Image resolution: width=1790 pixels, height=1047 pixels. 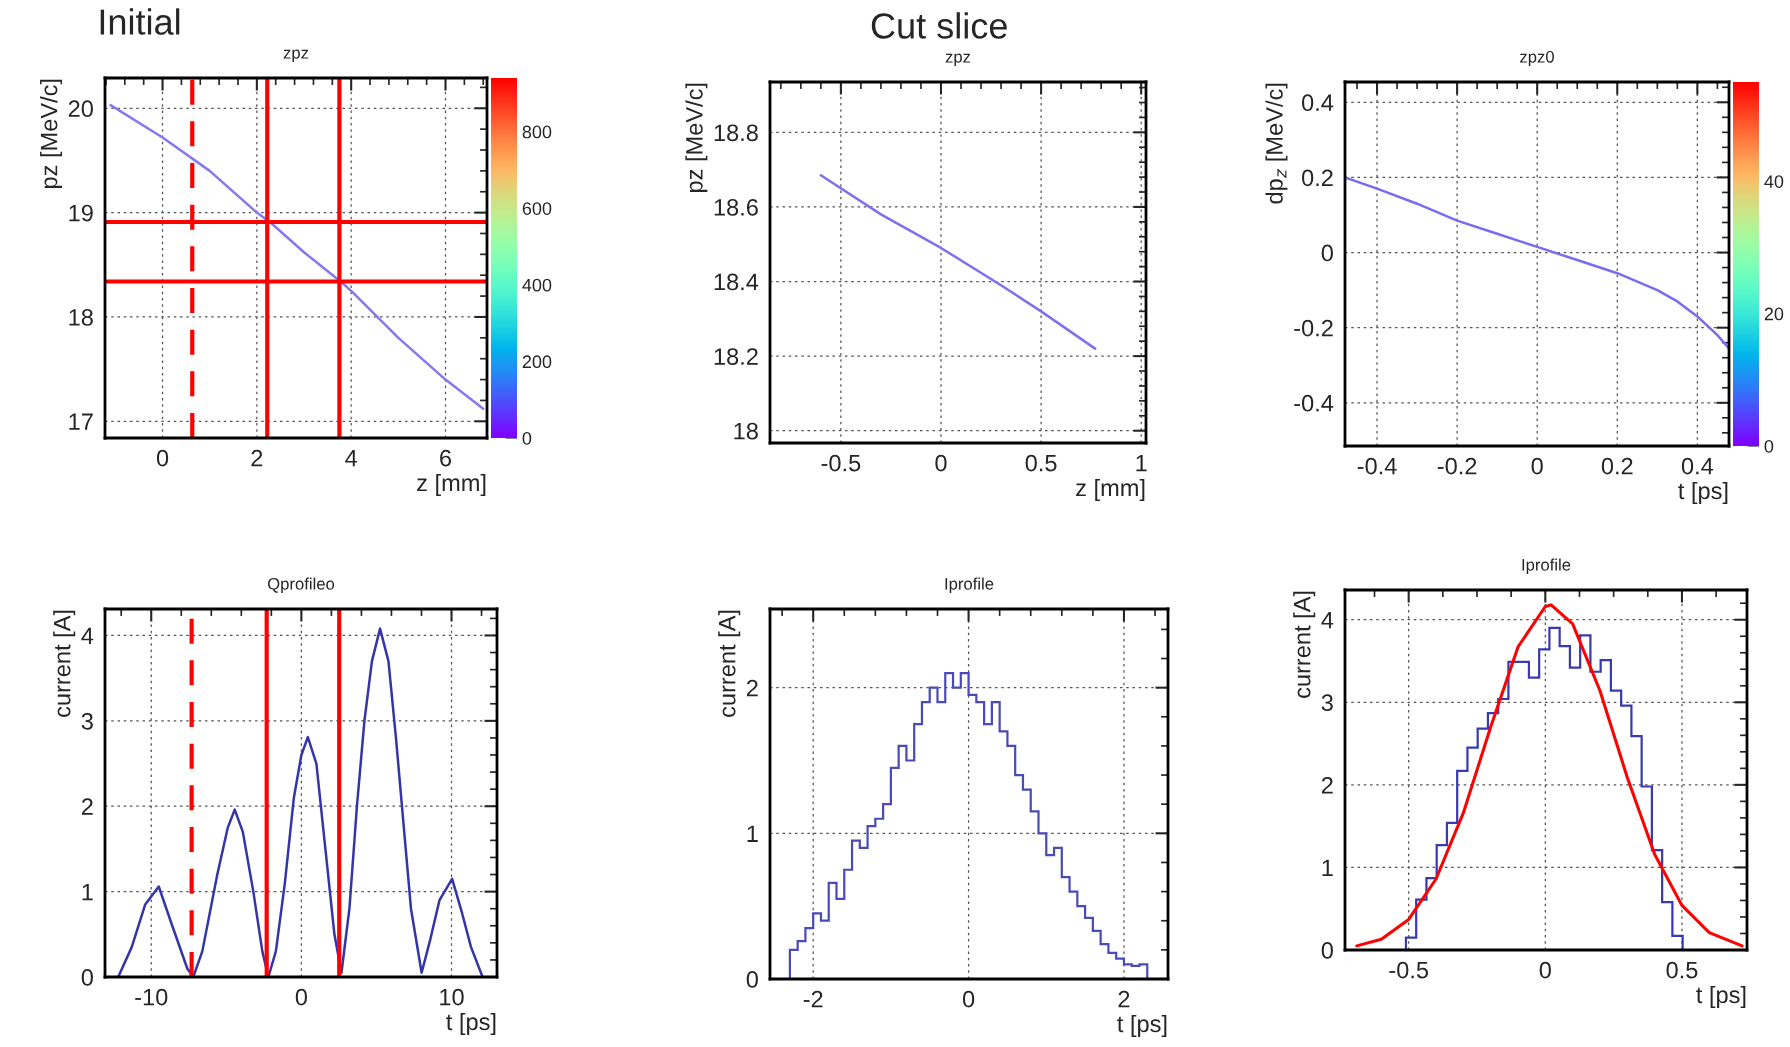 What do you see at coordinates (1314, 403) in the screenshot?
I see `y-tick-label: -0.4` at bounding box center [1314, 403].